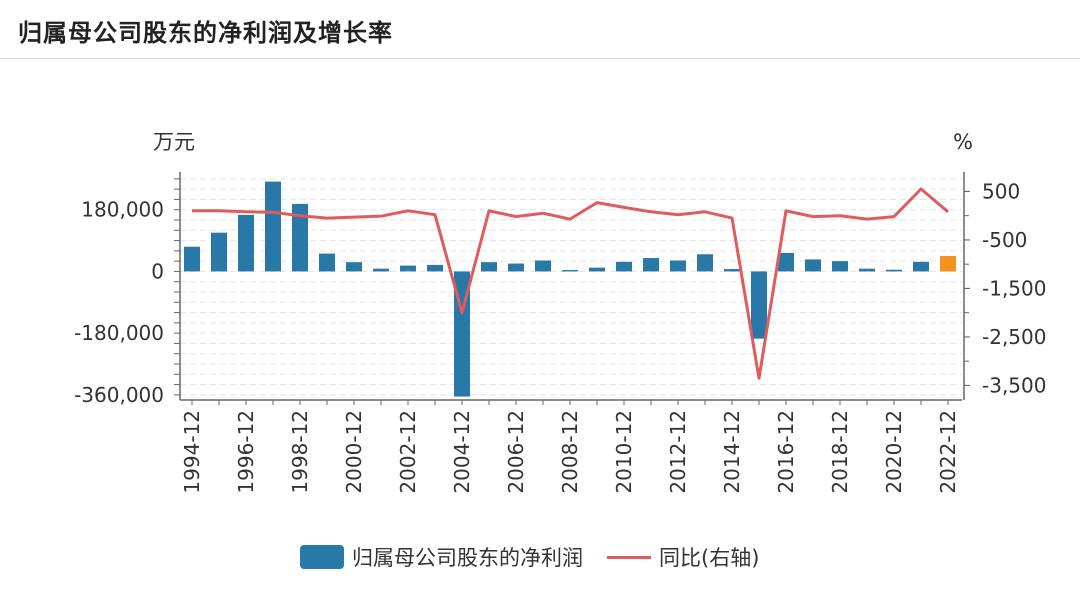 This screenshot has width=1080, height=591. What do you see at coordinates (948, 452) in the screenshot?
I see `x-tick-label: 2022-12` at bounding box center [948, 452].